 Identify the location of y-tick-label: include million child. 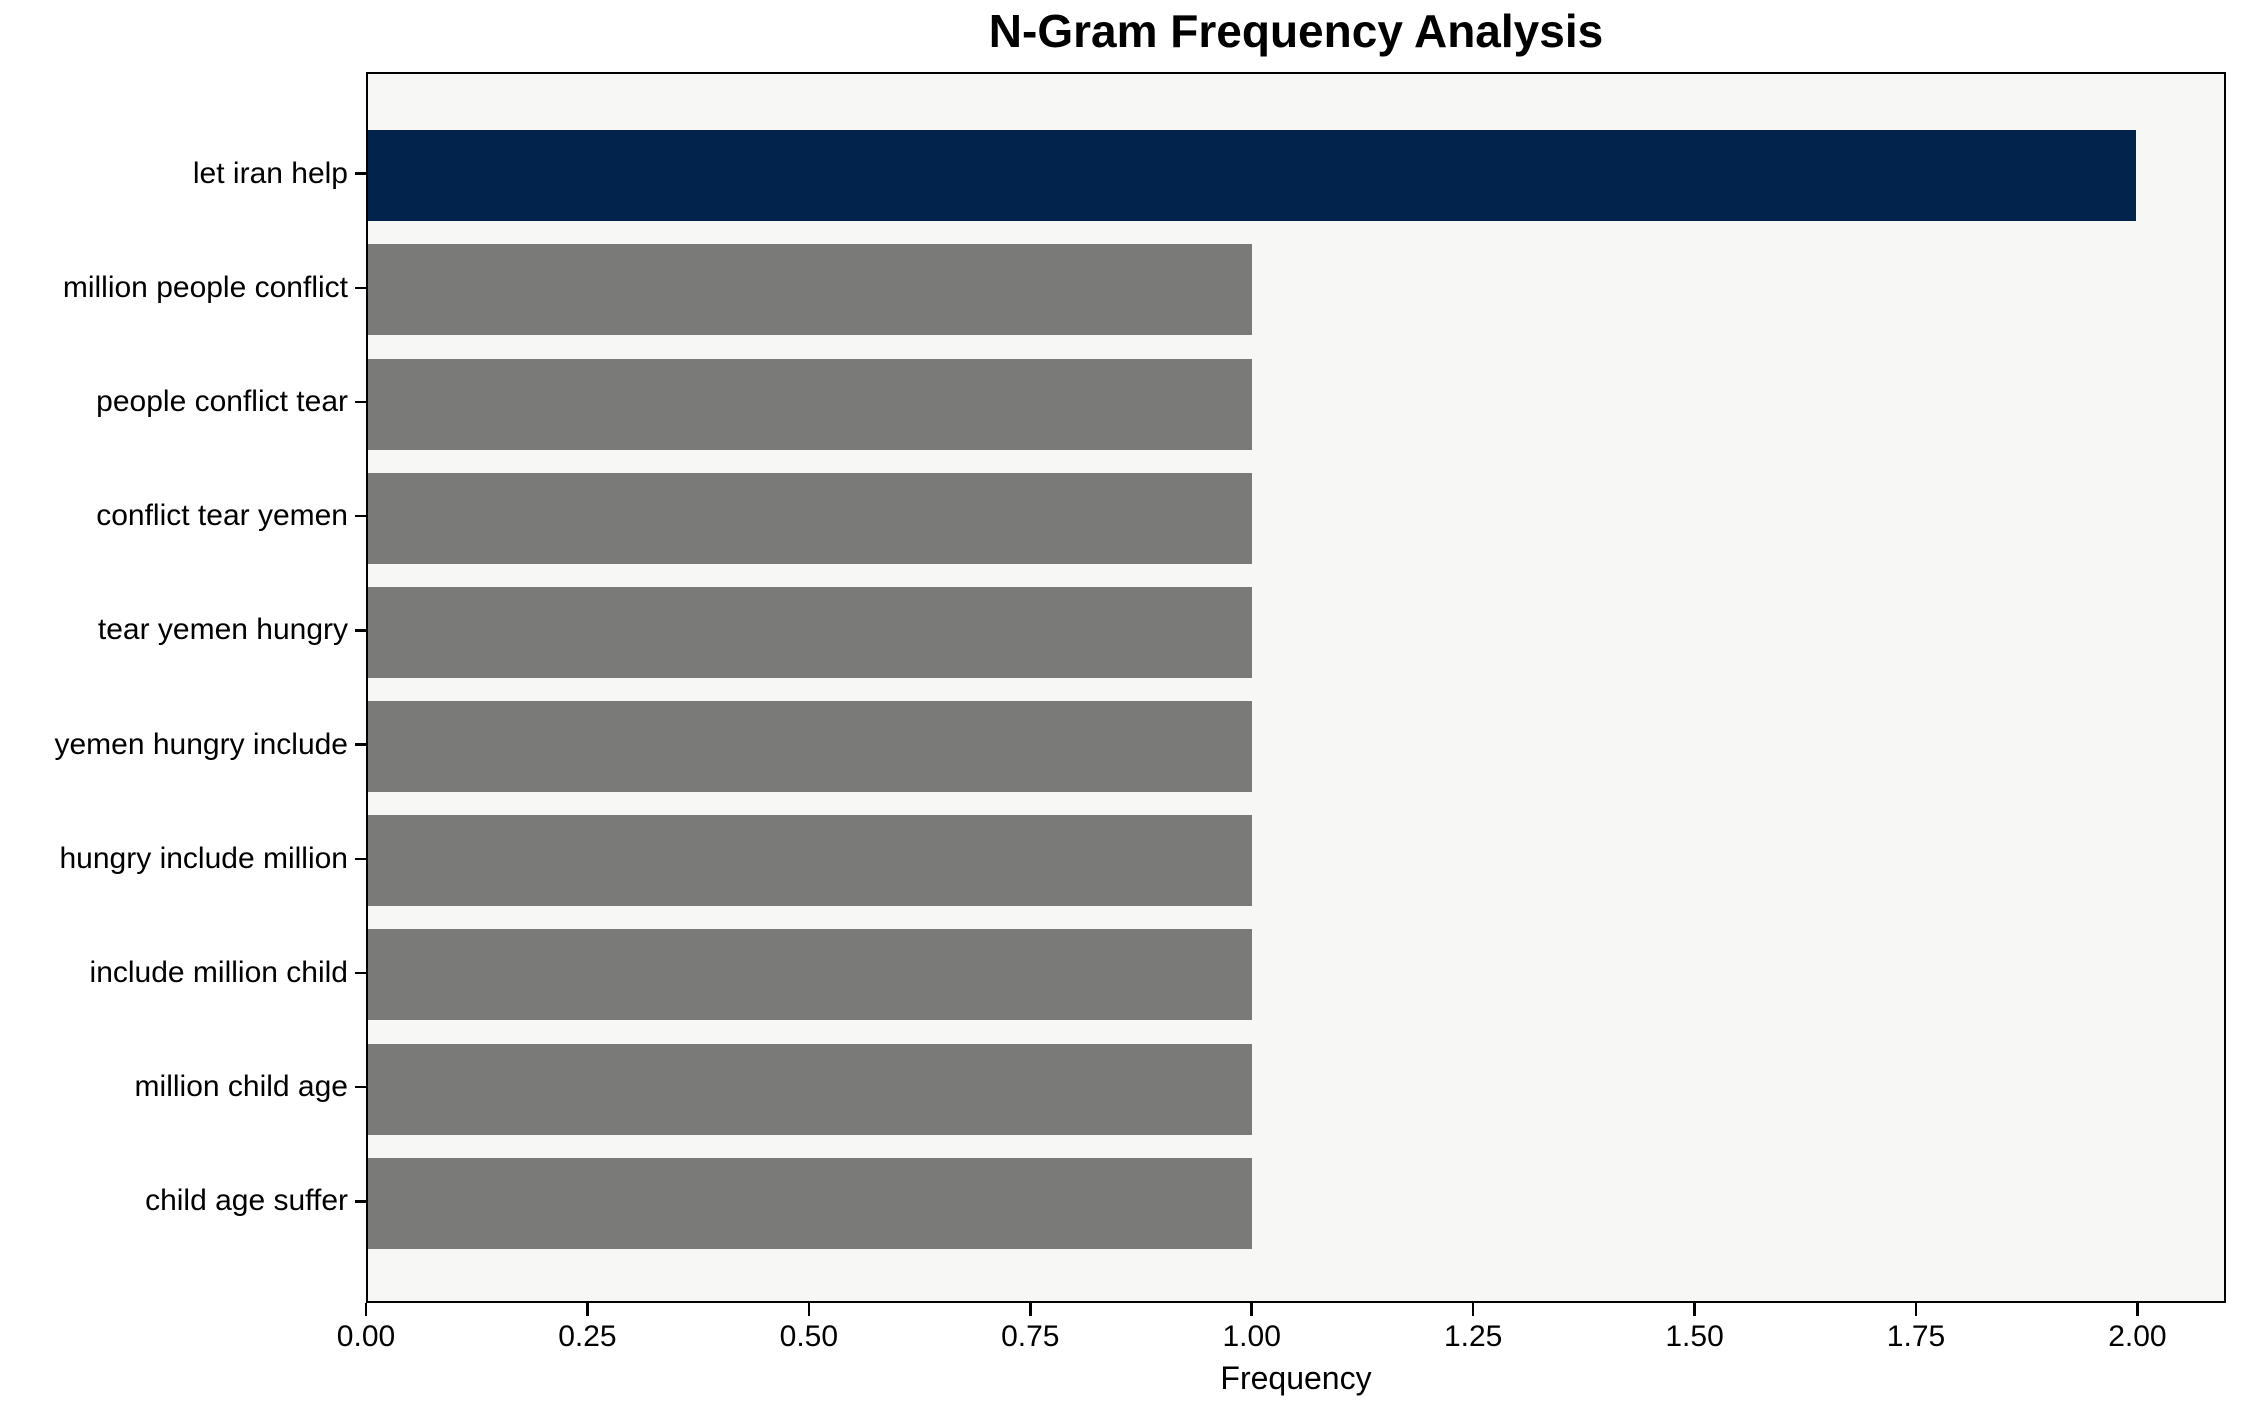
(218, 972).